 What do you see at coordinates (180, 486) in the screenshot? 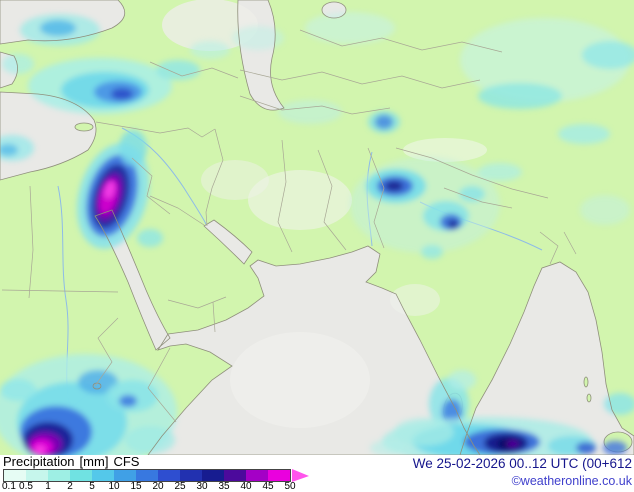
I see `legend-tick-label: 25` at bounding box center [180, 486].